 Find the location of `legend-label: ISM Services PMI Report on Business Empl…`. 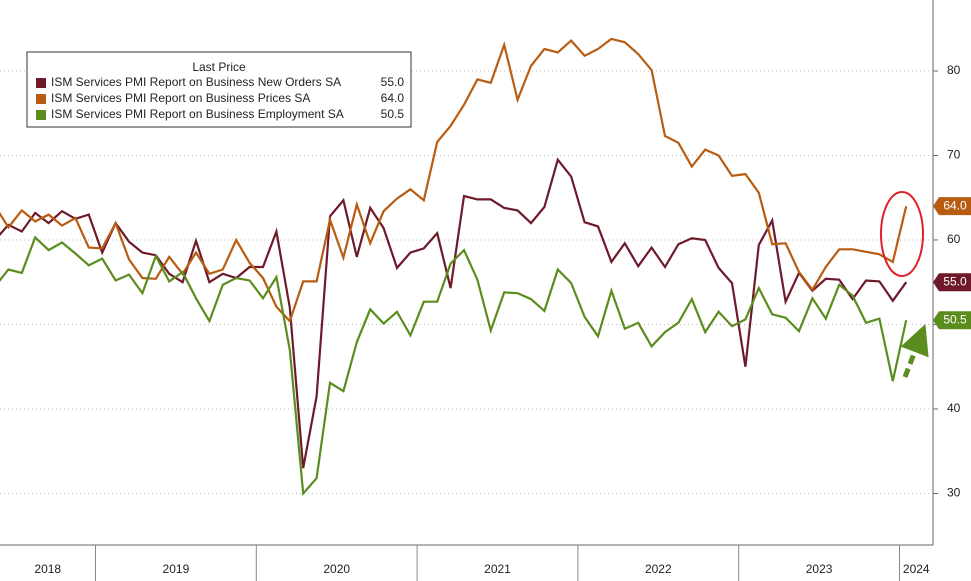

legend-label: ISM Services PMI Report on Business Empl… is located at coordinates (197, 114).